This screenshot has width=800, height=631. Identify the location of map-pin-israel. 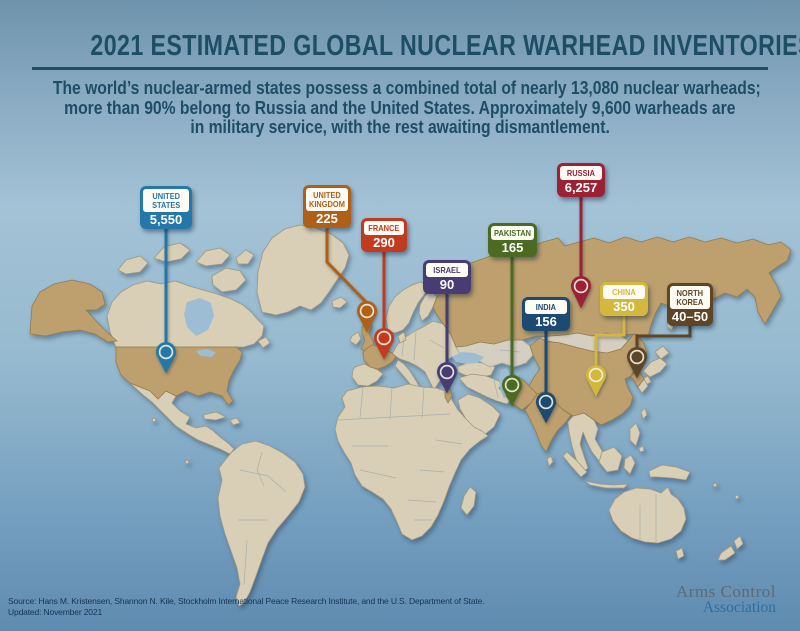
(447, 378).